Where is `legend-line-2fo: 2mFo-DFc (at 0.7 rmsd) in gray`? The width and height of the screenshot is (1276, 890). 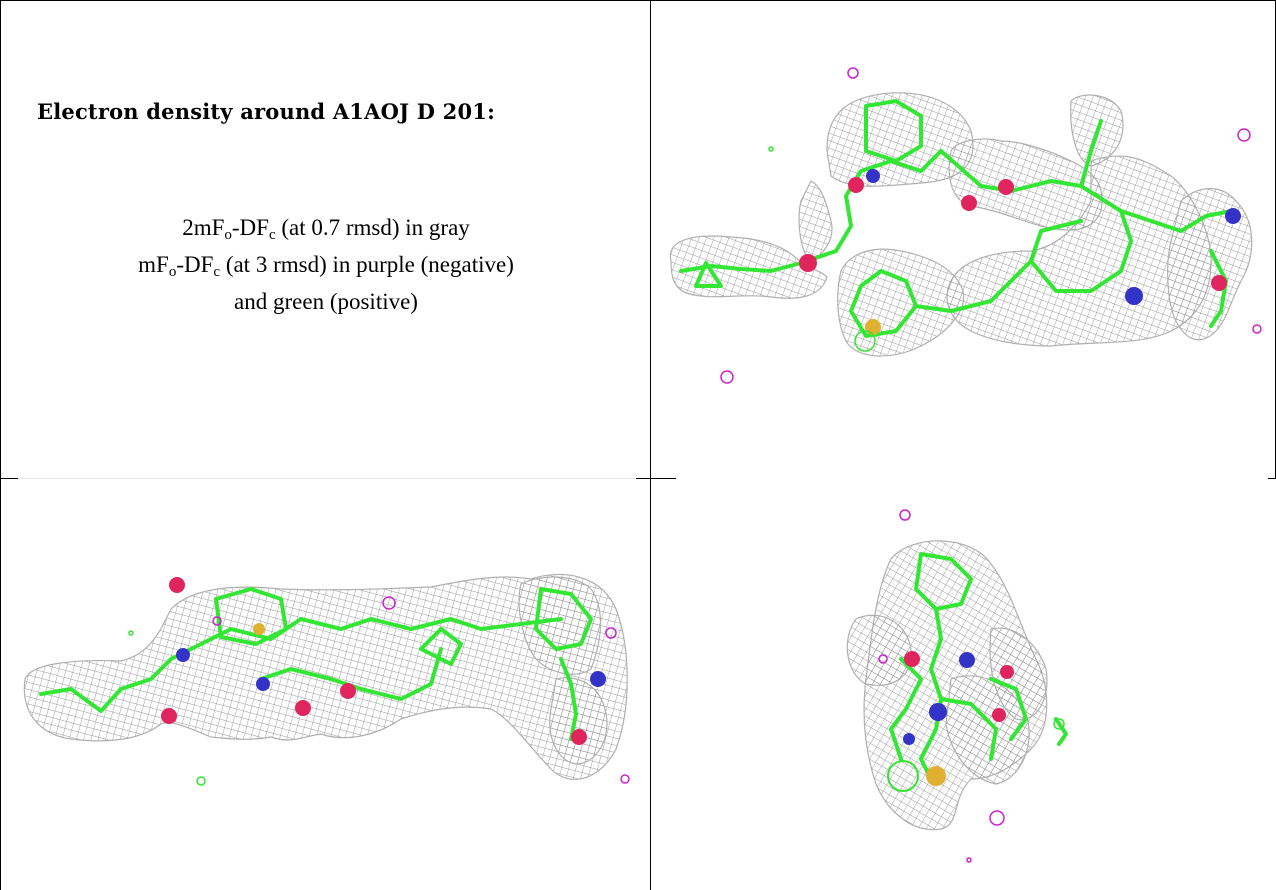
legend-line-2fo: 2mFo-DFc (at 0.7 rmsd) in gray is located at coordinates (325, 231).